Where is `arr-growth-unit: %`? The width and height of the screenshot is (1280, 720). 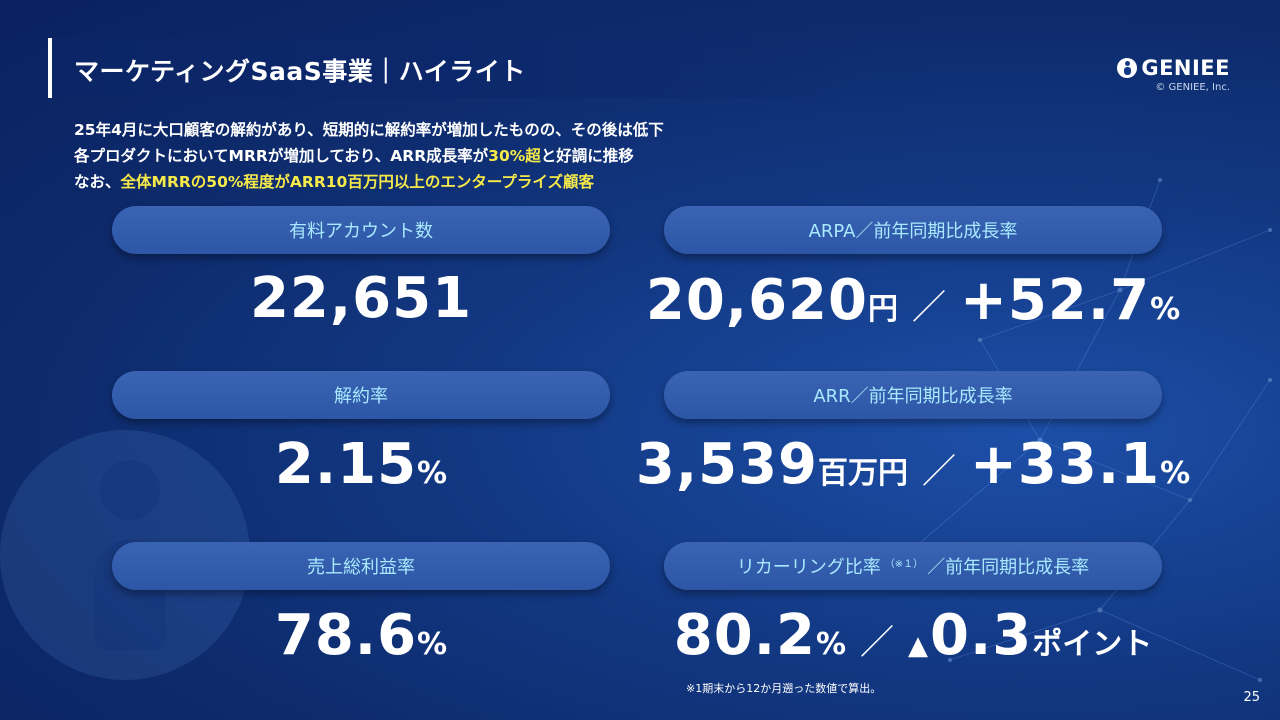
arr-growth-unit: % is located at coordinates (1175, 473).